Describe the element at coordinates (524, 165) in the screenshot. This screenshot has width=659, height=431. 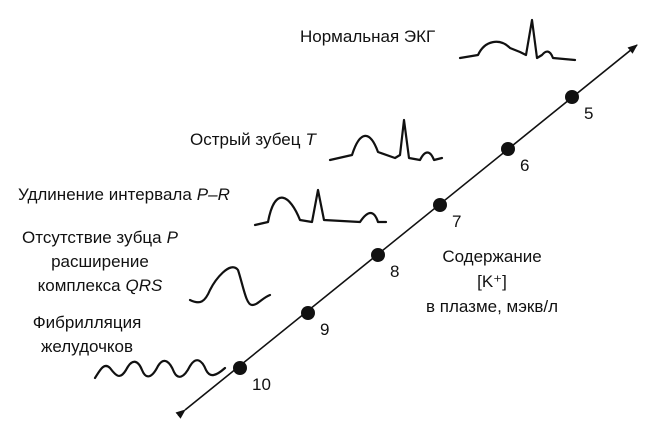
I see `point-label: 6` at that location.